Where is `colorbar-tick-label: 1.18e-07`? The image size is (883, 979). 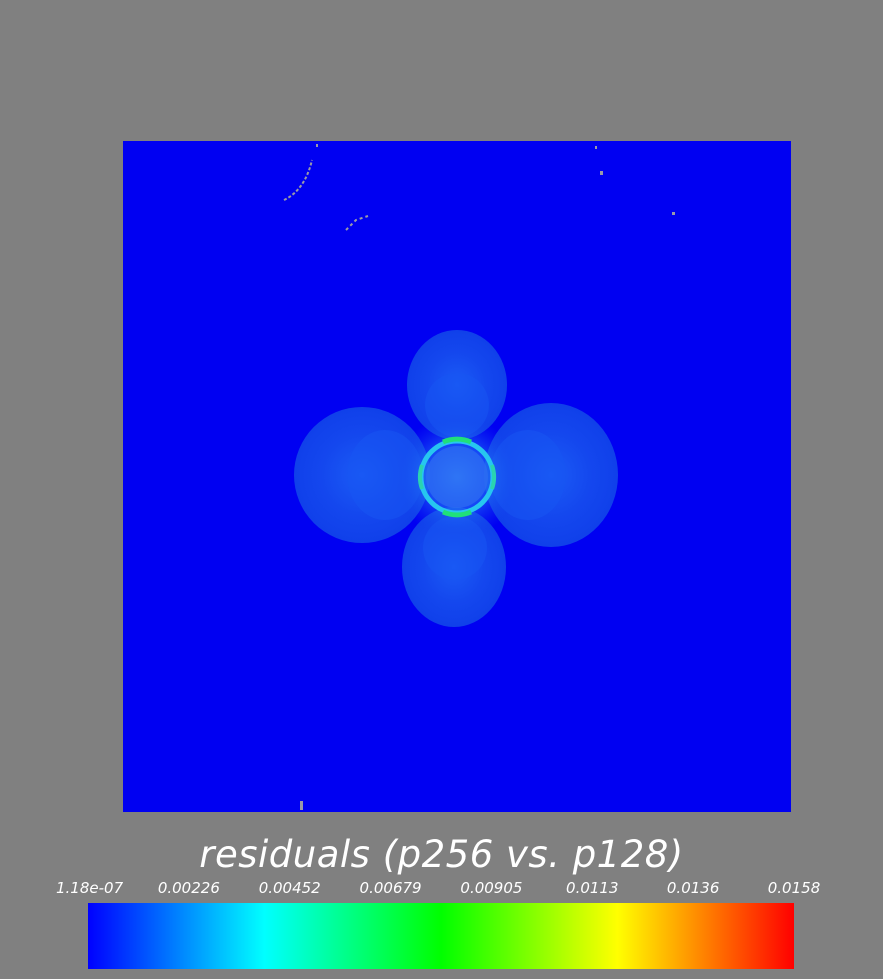 colorbar-tick-label: 1.18e-07 is located at coordinates (90, 888).